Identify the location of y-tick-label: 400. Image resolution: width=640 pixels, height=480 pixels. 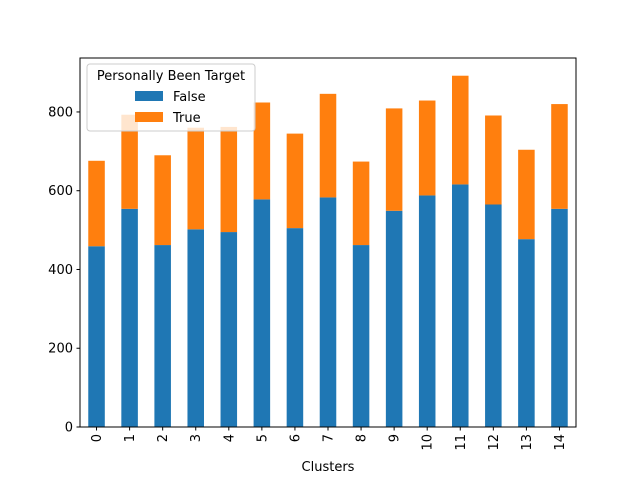
(60, 270).